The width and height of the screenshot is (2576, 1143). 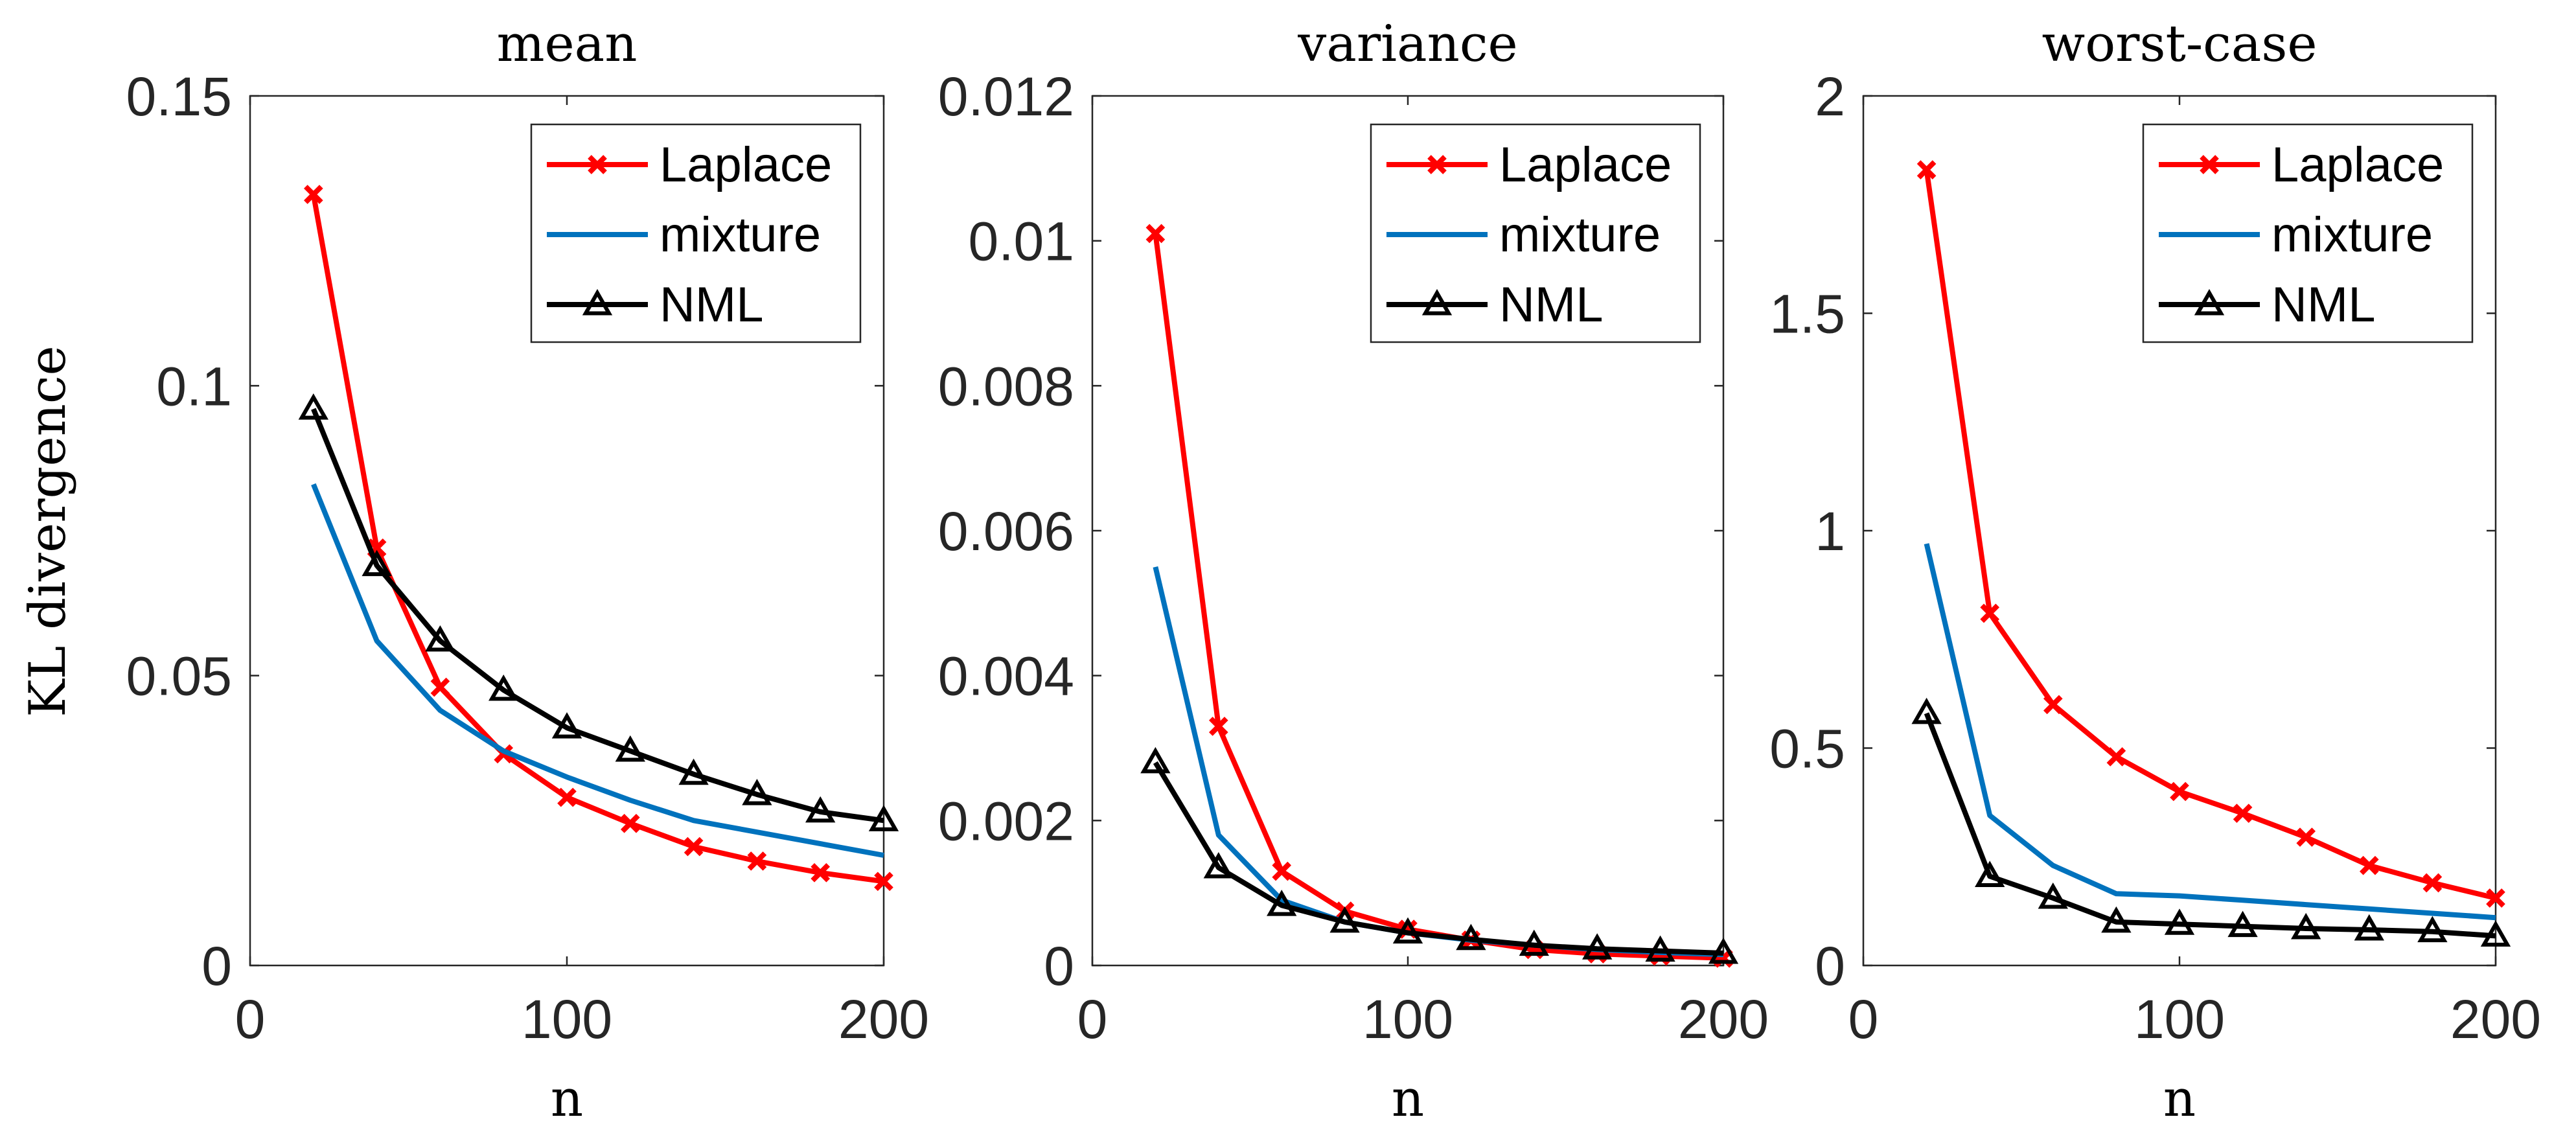 I want to click on y-tick-label: 0.002, so click(x=1006, y=821).